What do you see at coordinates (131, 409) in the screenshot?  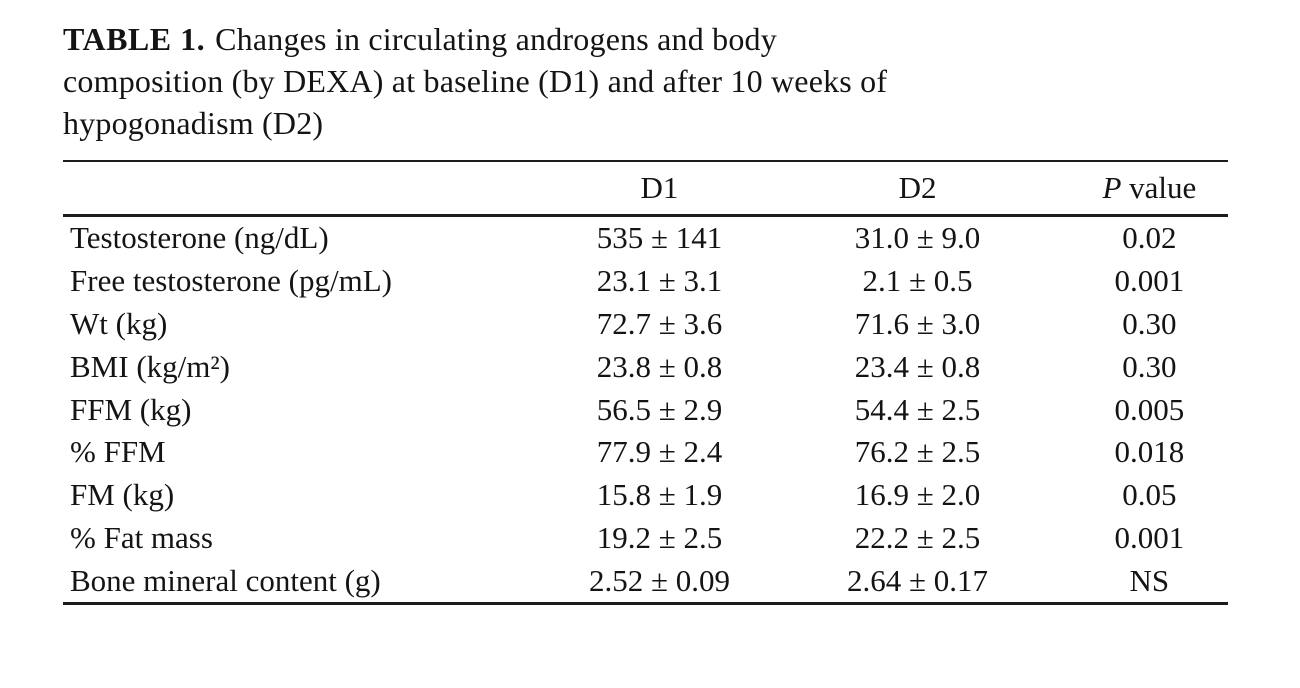 I see `row-label: FFM (kg)` at bounding box center [131, 409].